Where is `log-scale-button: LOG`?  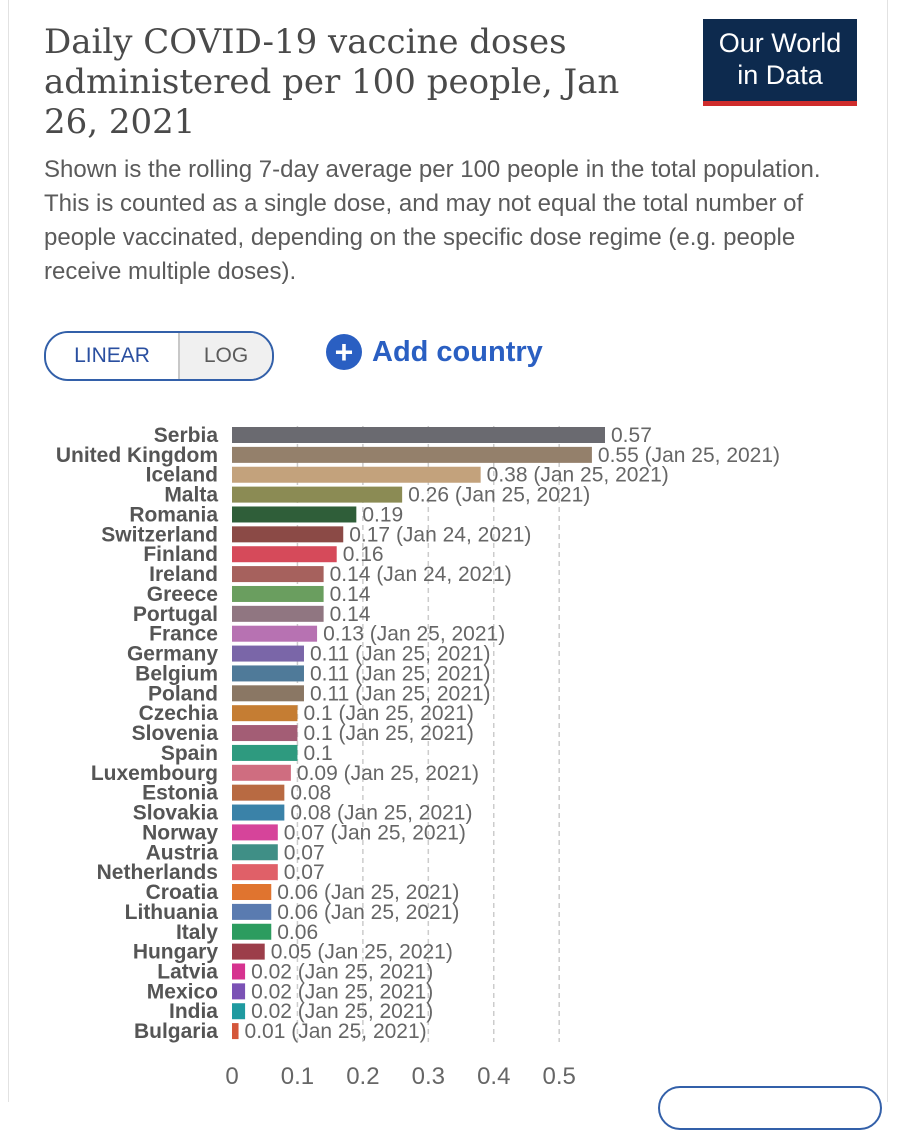 log-scale-button: LOG is located at coordinates (225, 356).